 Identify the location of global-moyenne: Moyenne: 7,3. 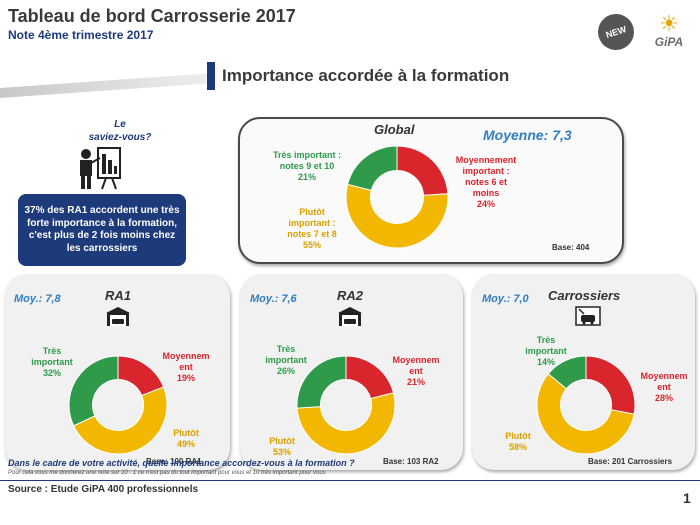
(527, 135).